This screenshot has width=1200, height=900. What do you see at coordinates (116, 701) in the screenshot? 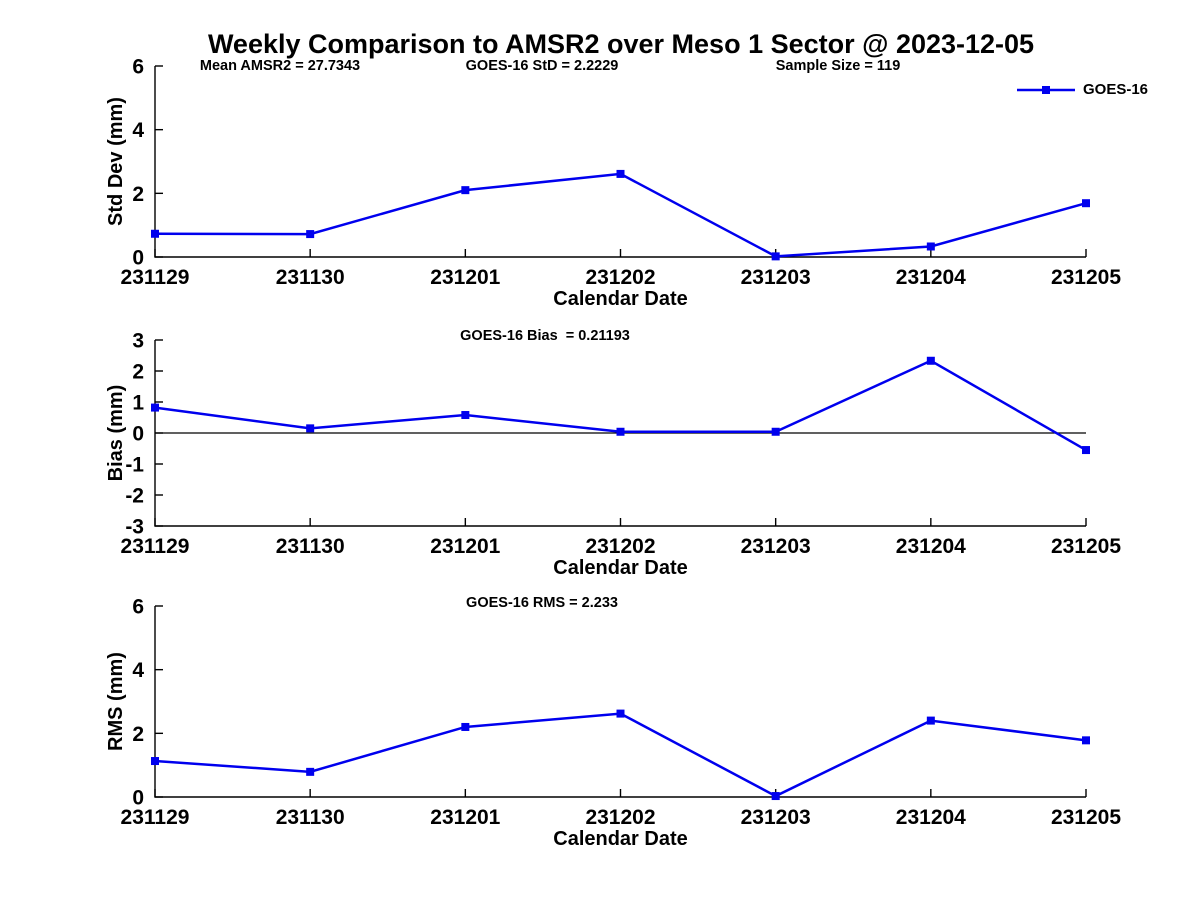
I see `y-axis-label: RMS (mm)` at bounding box center [116, 701].